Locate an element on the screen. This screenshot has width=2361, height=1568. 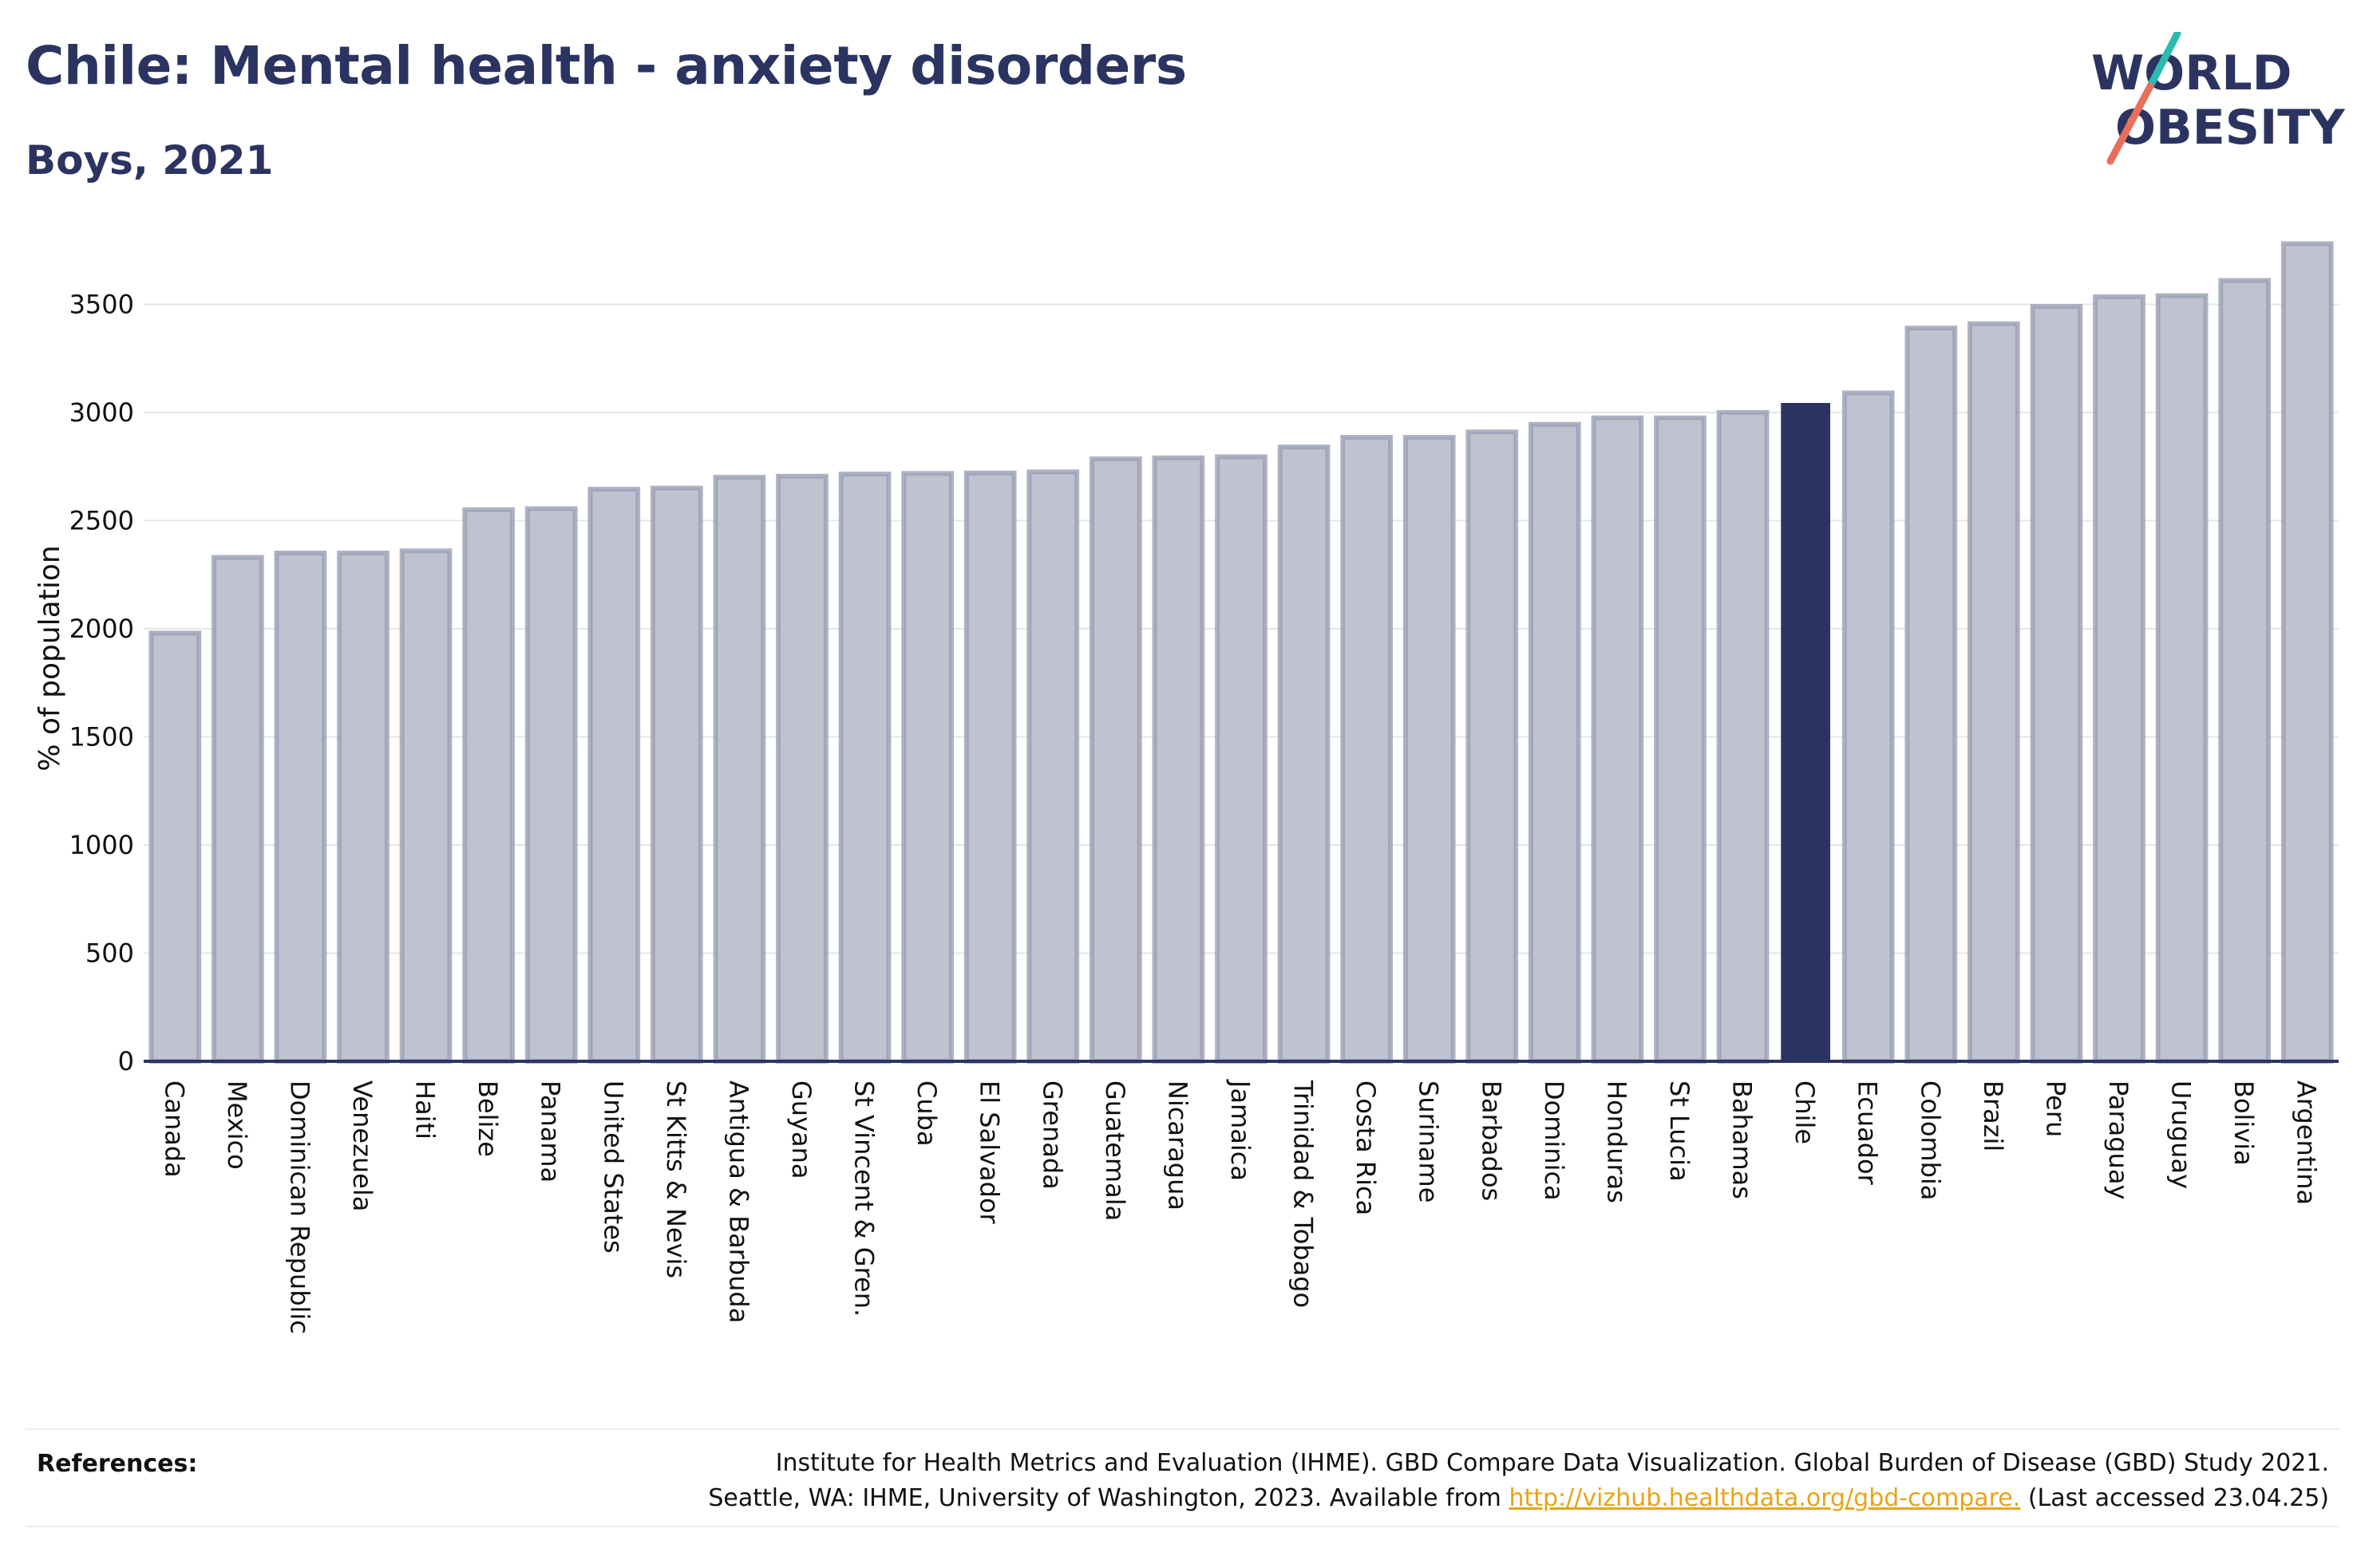
bar-cuba is located at coordinates (928, 767).